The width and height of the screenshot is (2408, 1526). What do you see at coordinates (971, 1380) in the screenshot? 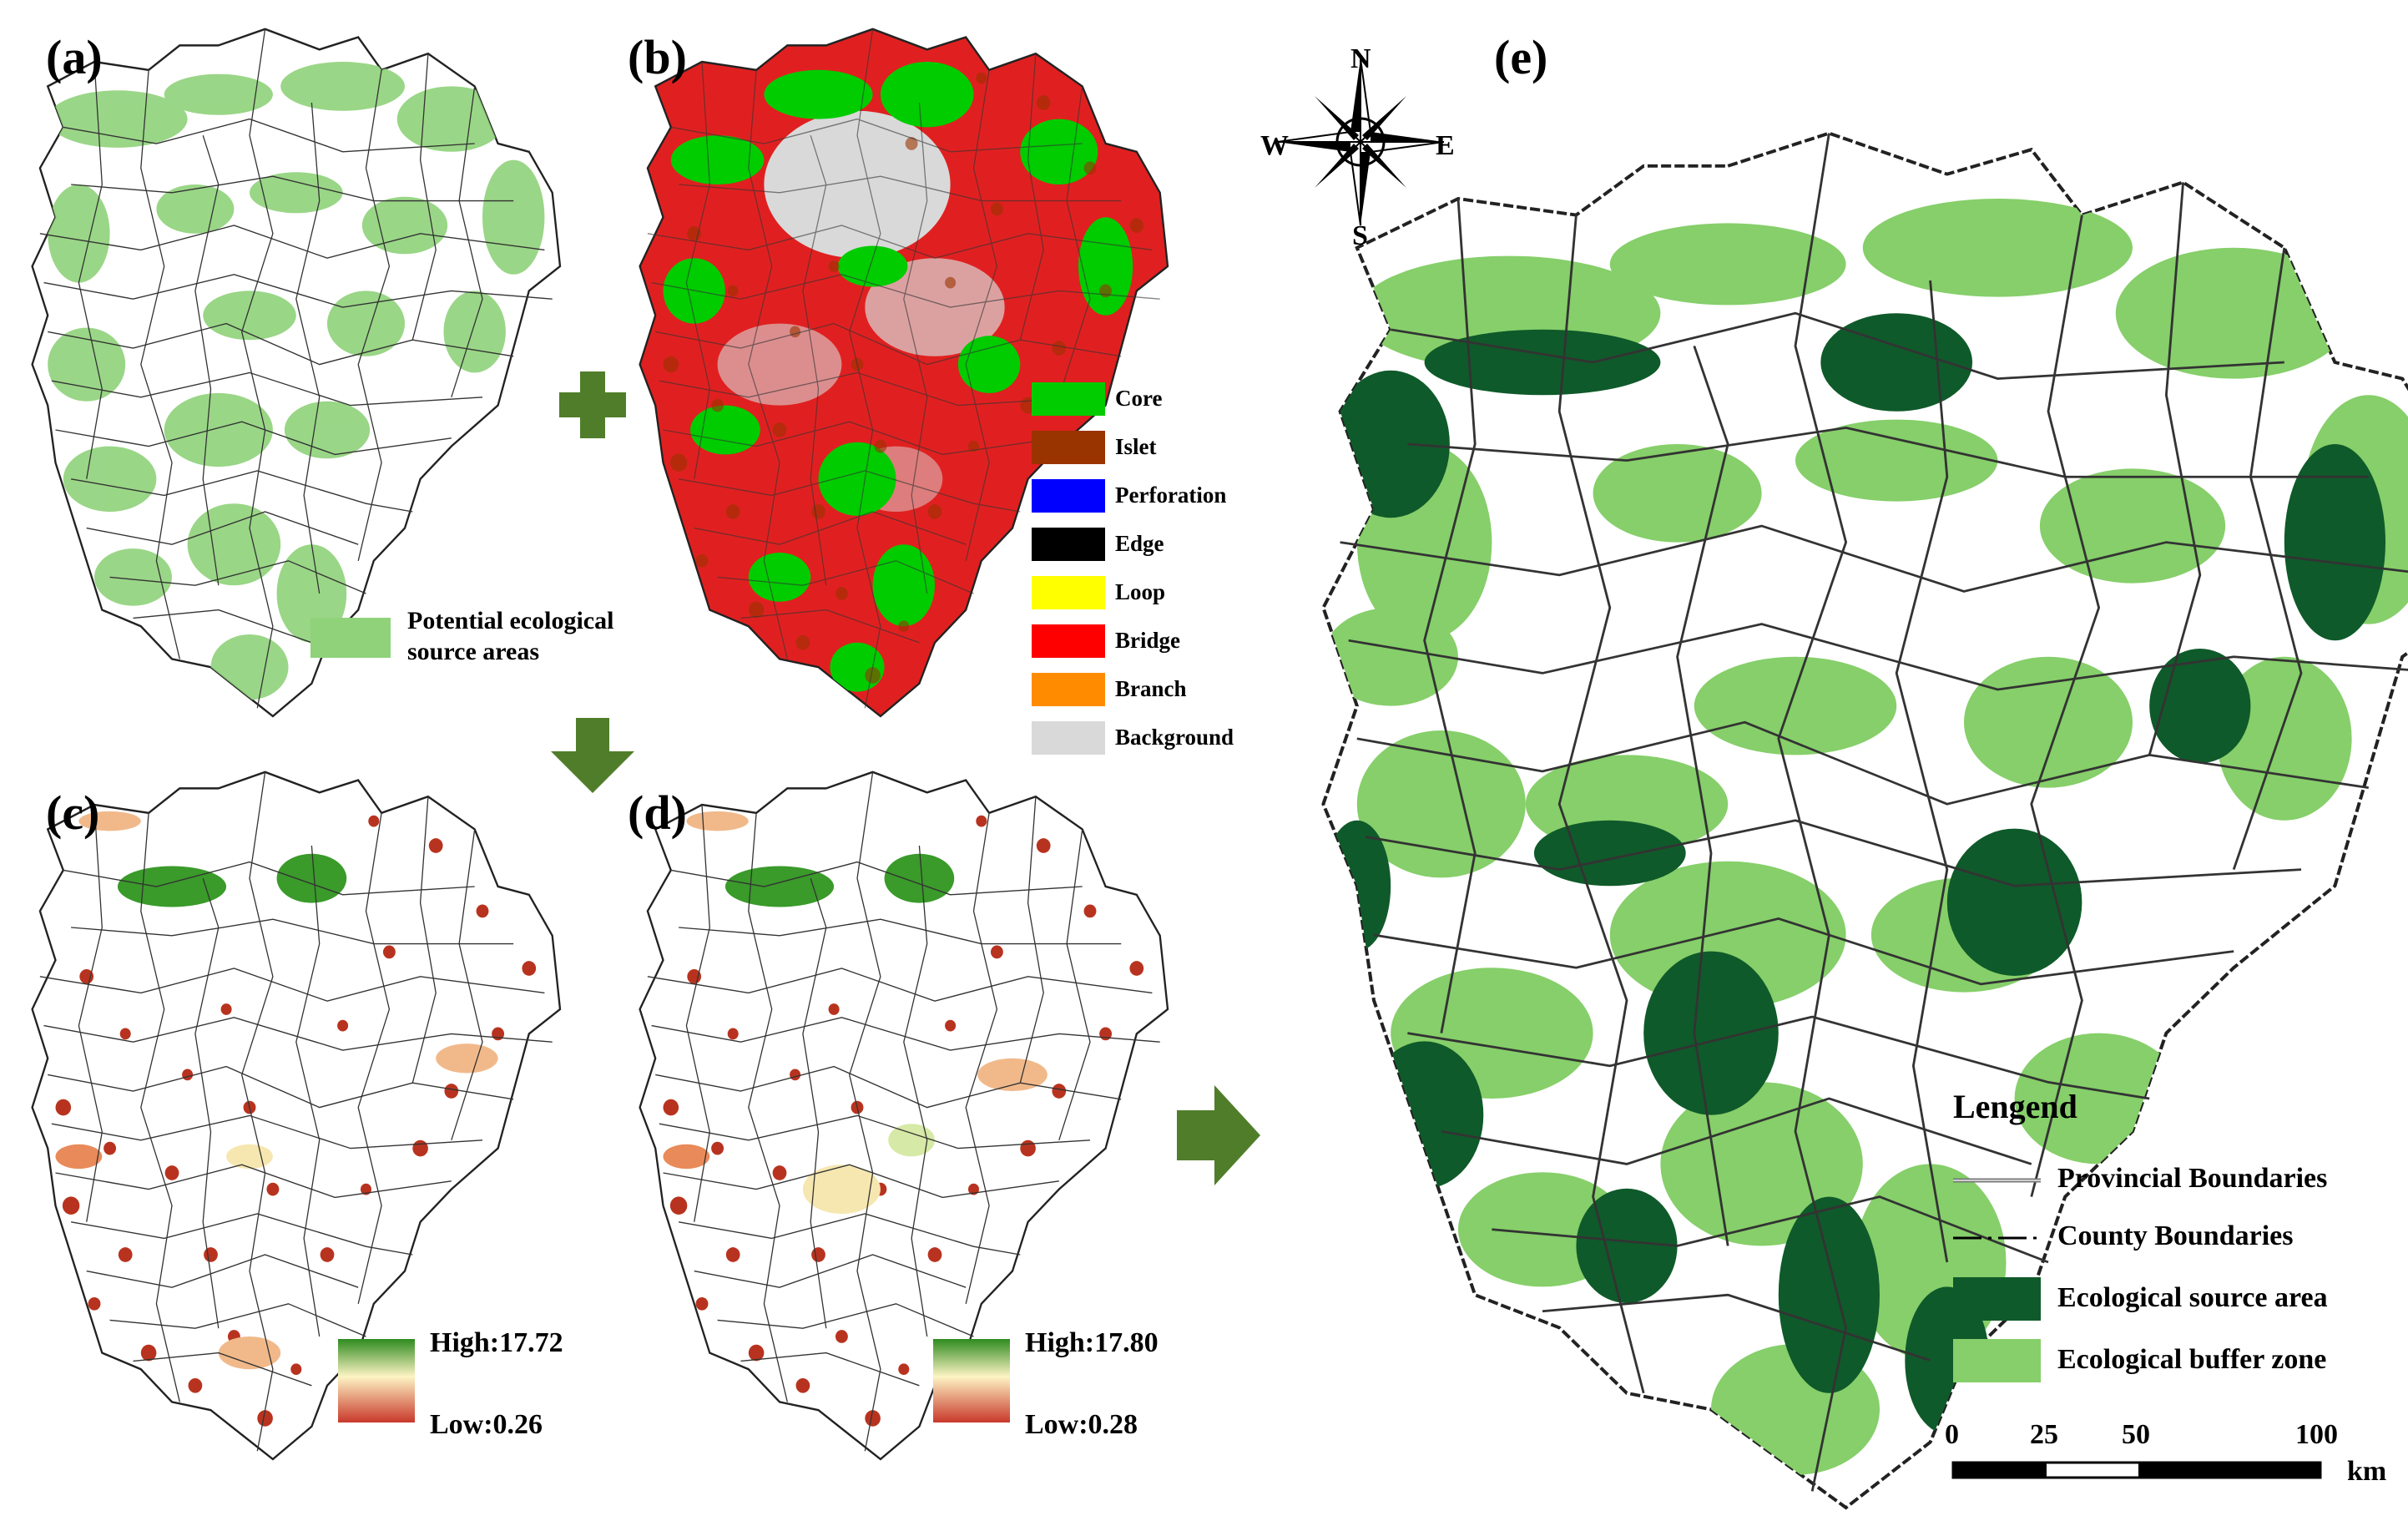
I see `gradient-d-icon` at bounding box center [971, 1380].